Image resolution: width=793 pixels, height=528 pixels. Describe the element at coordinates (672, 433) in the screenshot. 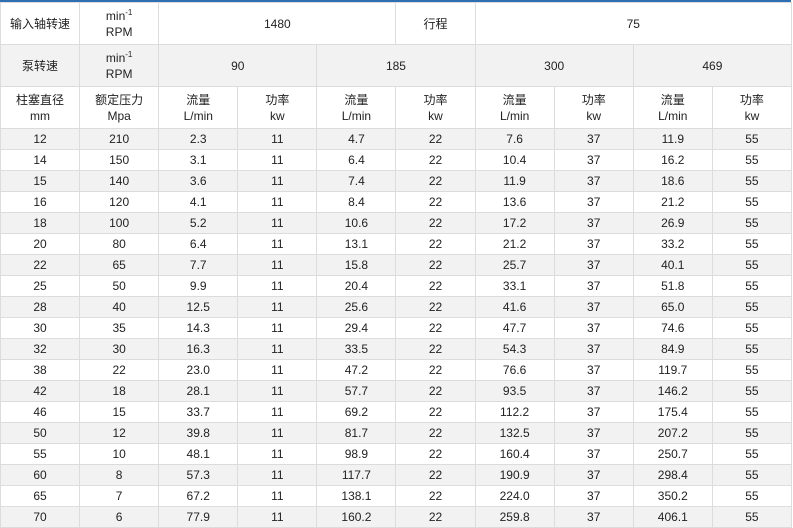

I see `table-cell: 207.2` at that location.